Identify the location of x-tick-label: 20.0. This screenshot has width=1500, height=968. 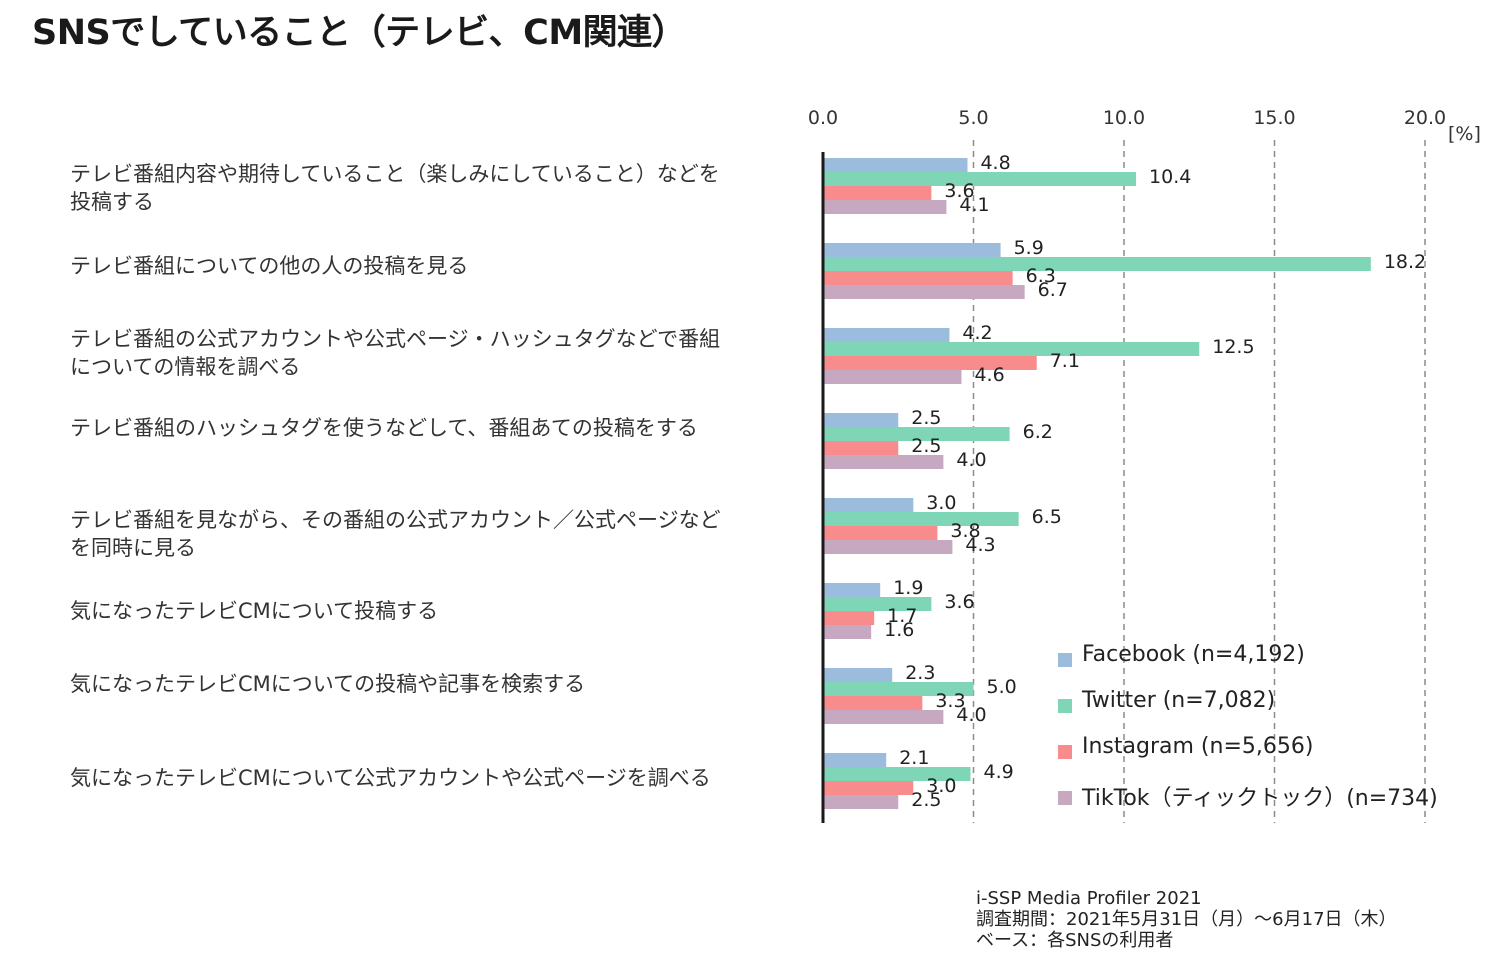
(1425, 118).